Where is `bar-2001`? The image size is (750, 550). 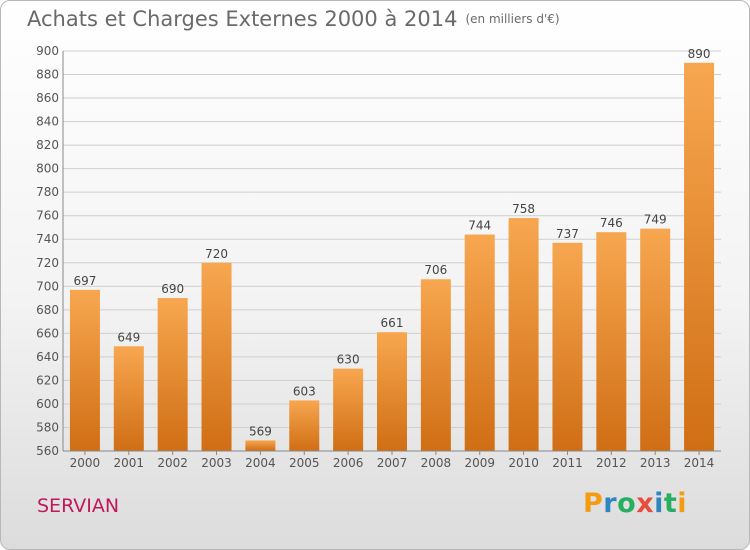 bar-2001 is located at coordinates (128, 398).